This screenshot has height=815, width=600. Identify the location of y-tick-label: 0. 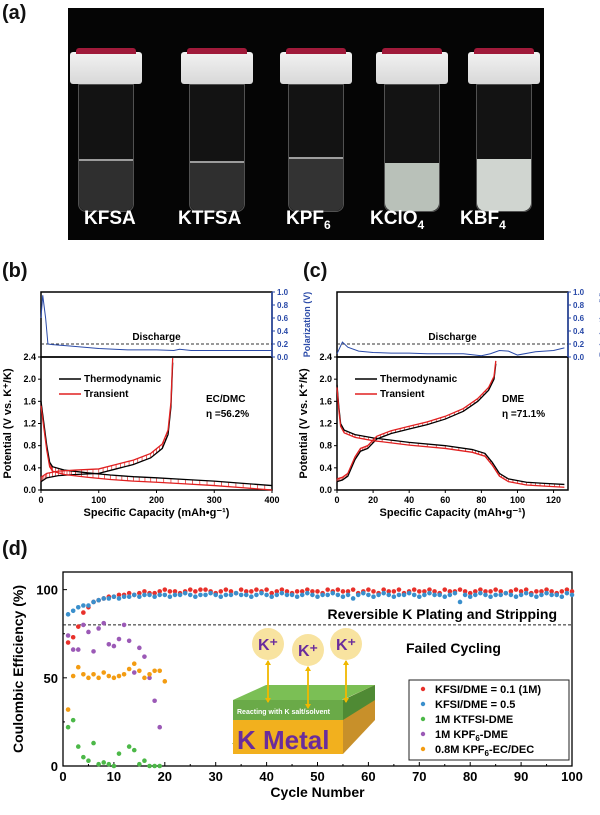
(54, 766).